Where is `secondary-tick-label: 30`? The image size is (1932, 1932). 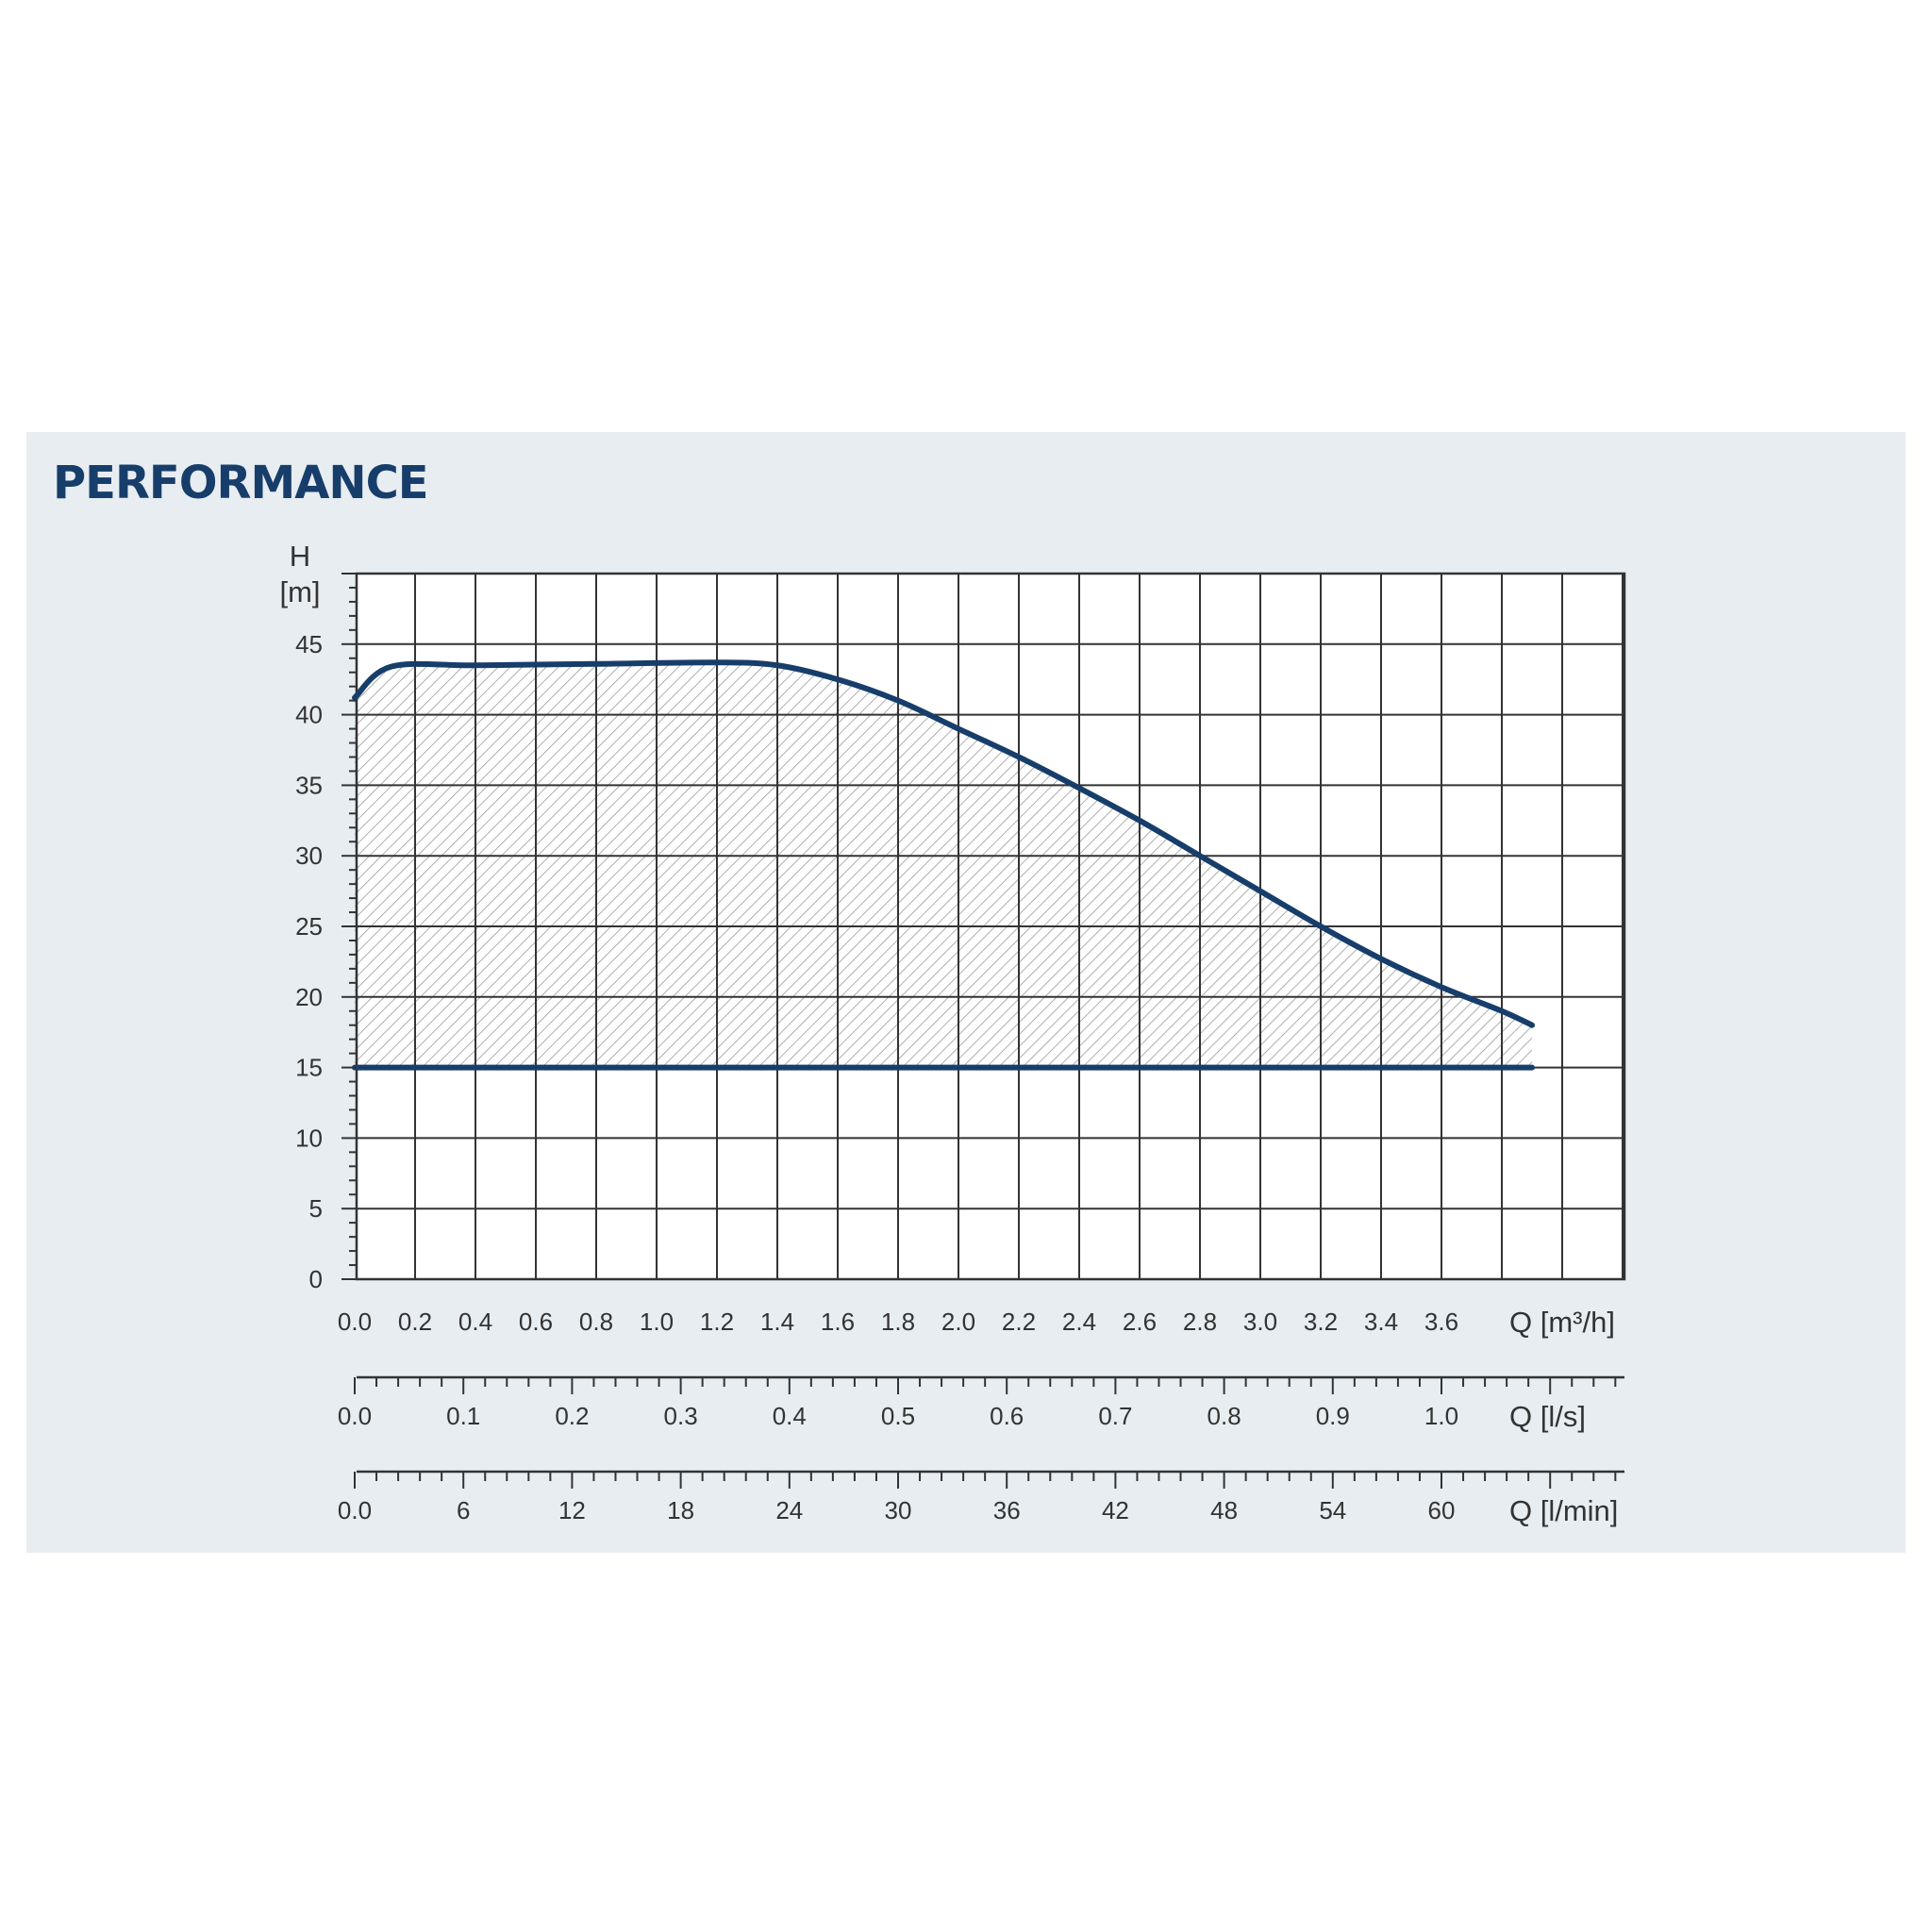
secondary-tick-label: 30 is located at coordinates (899, 1510).